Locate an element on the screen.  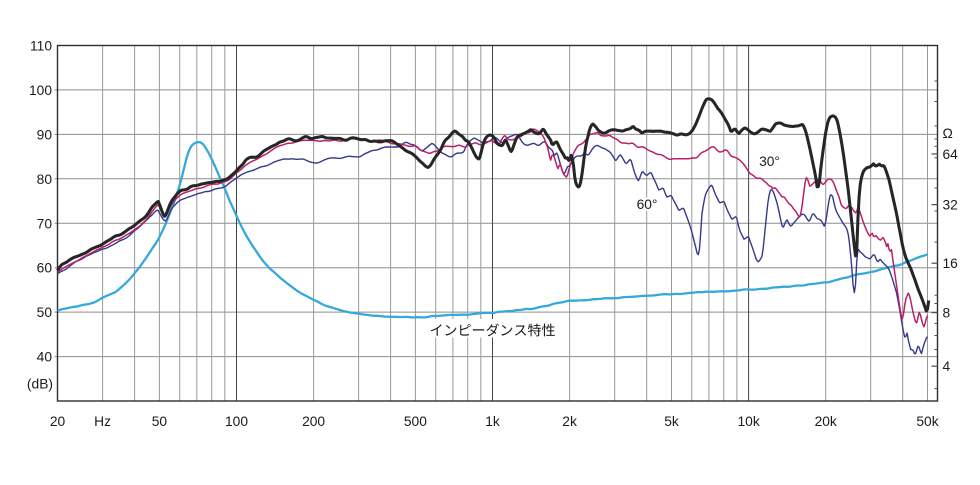
svg-text: 200 is located at coordinates (313, 421).